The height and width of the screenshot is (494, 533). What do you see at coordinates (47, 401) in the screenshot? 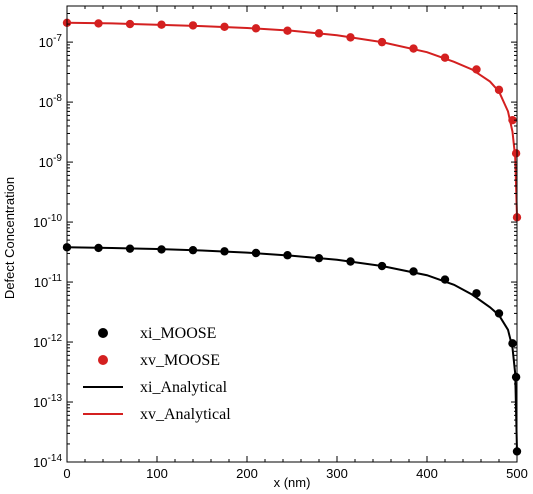
I see `y-tick-label: 10⁻¹³` at bounding box center [47, 401].